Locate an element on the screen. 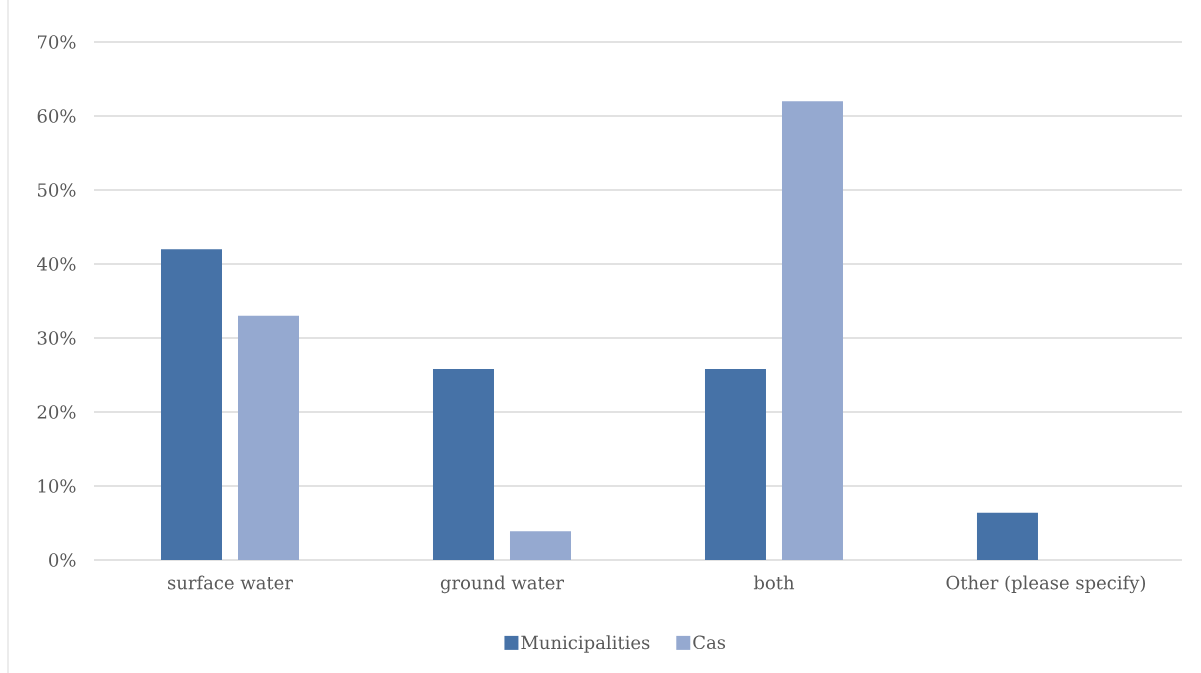 The image size is (1201, 673). y-tick-label: 20% is located at coordinates (56, 412).